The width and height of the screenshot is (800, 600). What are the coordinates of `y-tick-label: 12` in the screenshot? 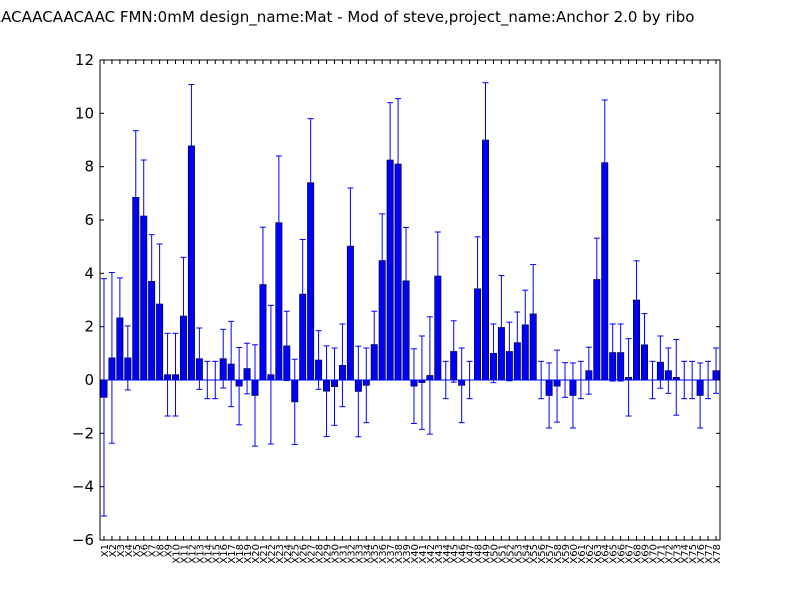 It's located at (84, 60).